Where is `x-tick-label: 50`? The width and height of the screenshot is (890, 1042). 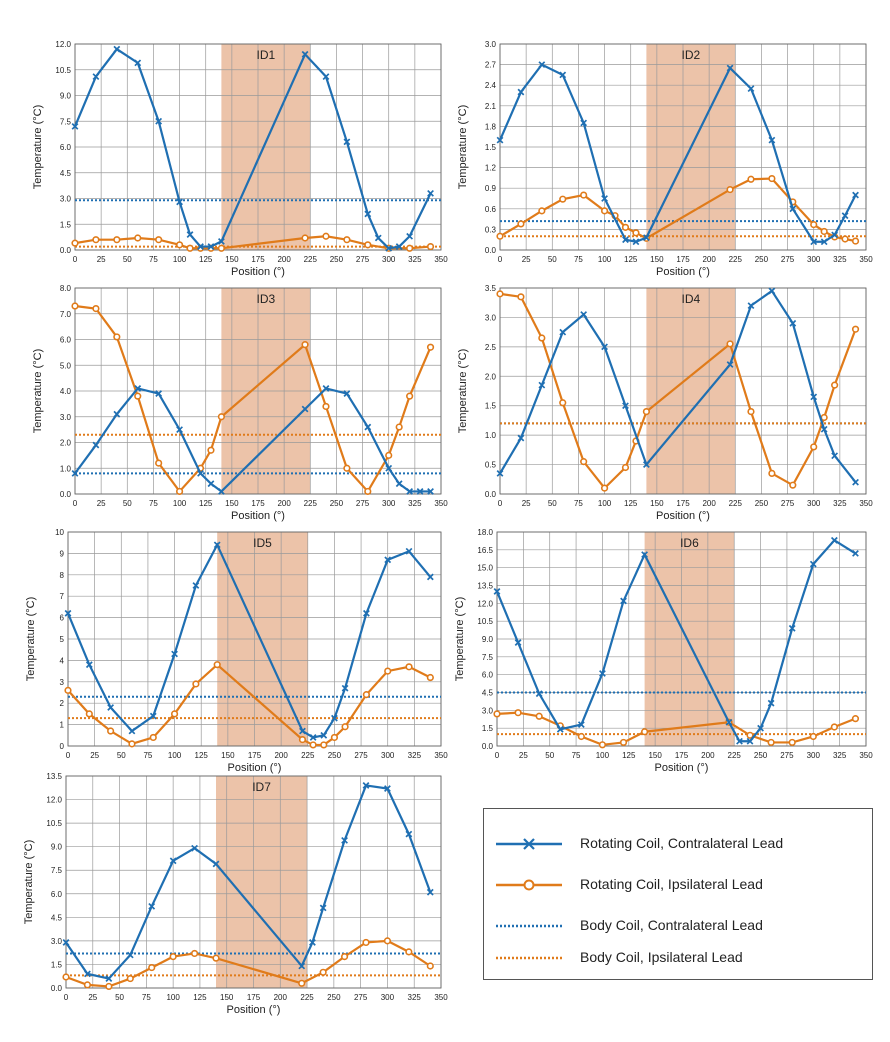 x-tick-label: 50 is located at coordinates (127, 259).